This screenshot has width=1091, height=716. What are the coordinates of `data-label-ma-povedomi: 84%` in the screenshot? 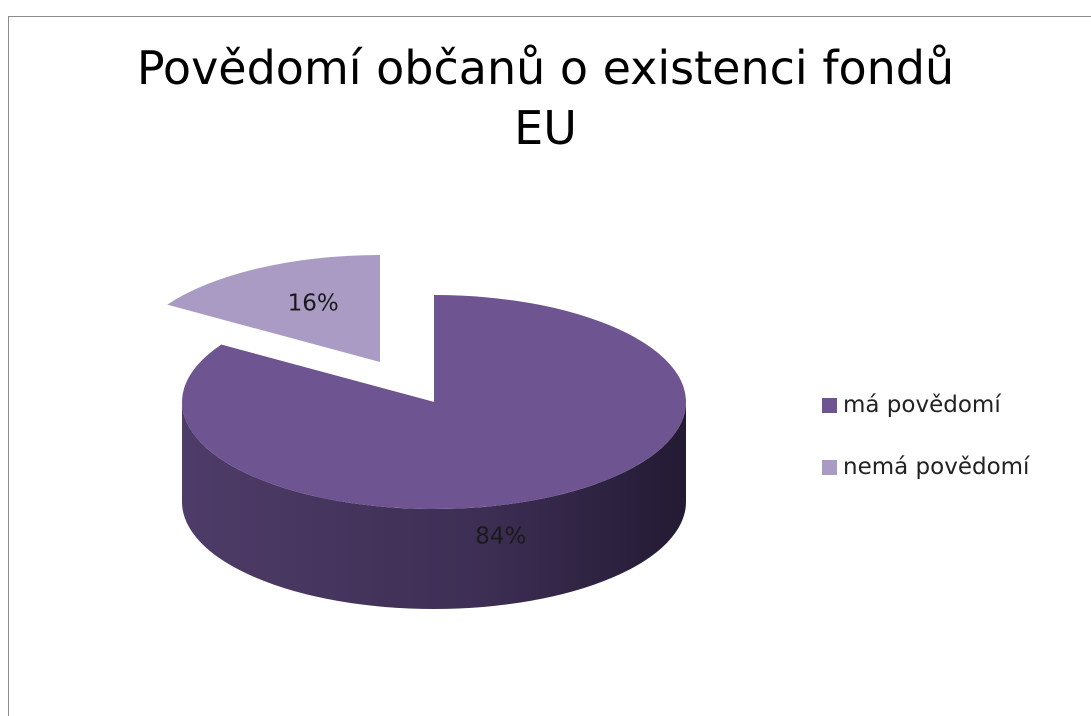 It's located at (500, 537).